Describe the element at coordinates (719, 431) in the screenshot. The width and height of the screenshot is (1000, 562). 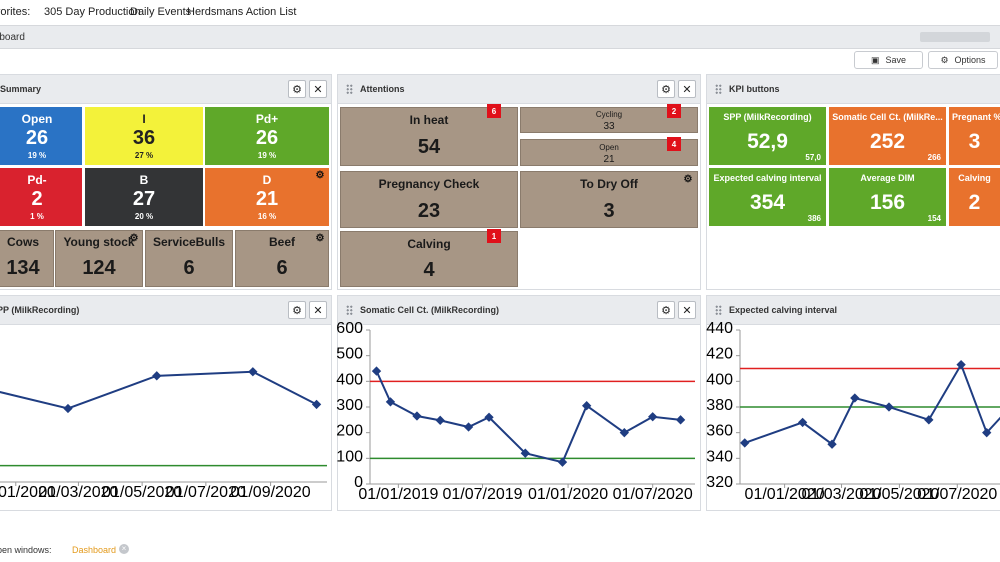
I see `y-tick-label: 360` at that location.